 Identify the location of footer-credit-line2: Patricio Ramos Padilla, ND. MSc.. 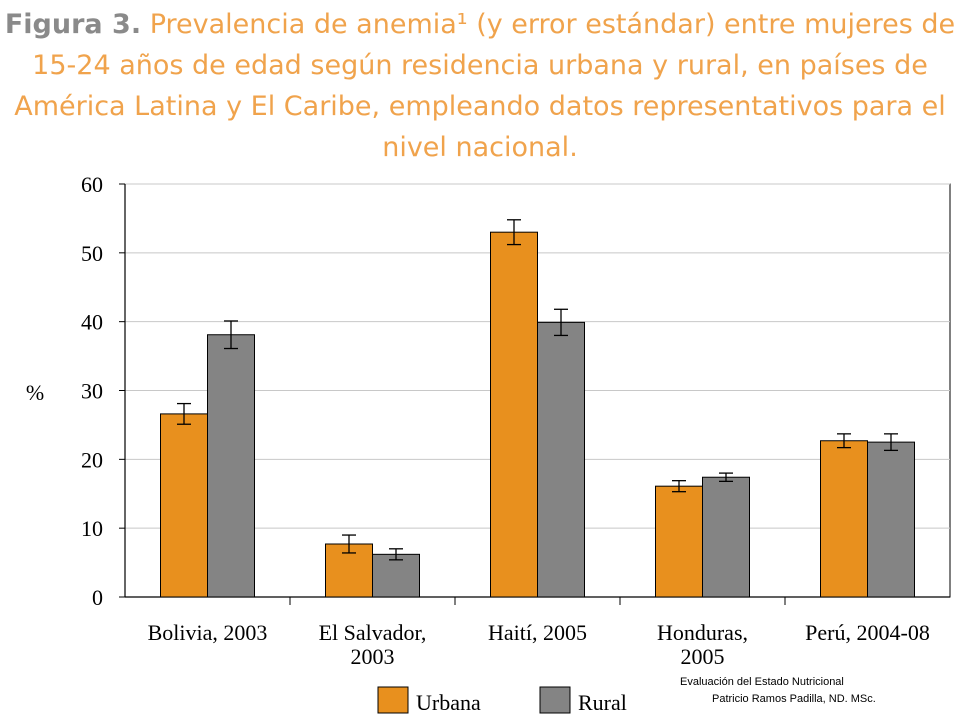
(794, 699).